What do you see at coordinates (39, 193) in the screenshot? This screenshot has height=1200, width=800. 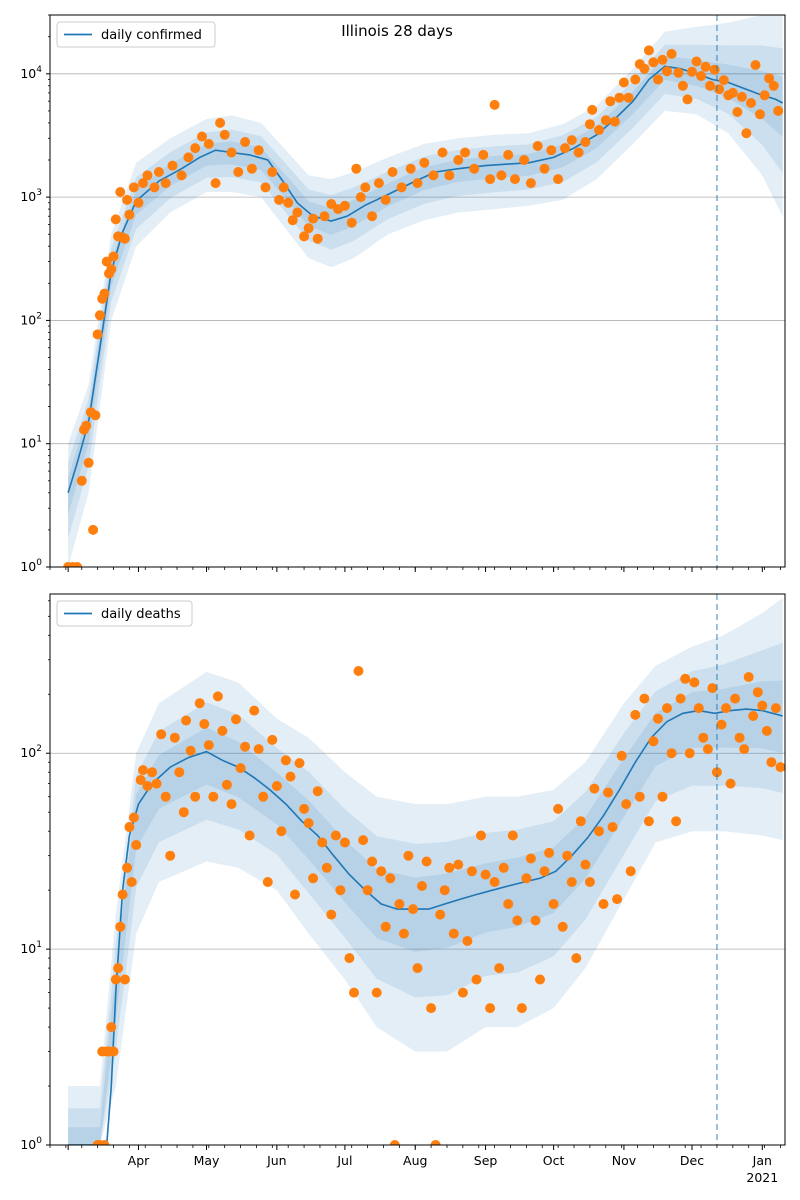 I see `y-tick-label-exponent: 3` at bounding box center [39, 193].